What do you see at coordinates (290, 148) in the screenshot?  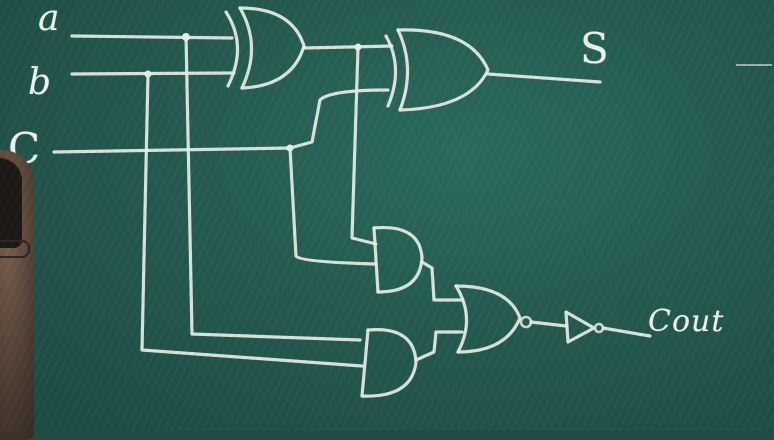 I see `junction-c` at bounding box center [290, 148].